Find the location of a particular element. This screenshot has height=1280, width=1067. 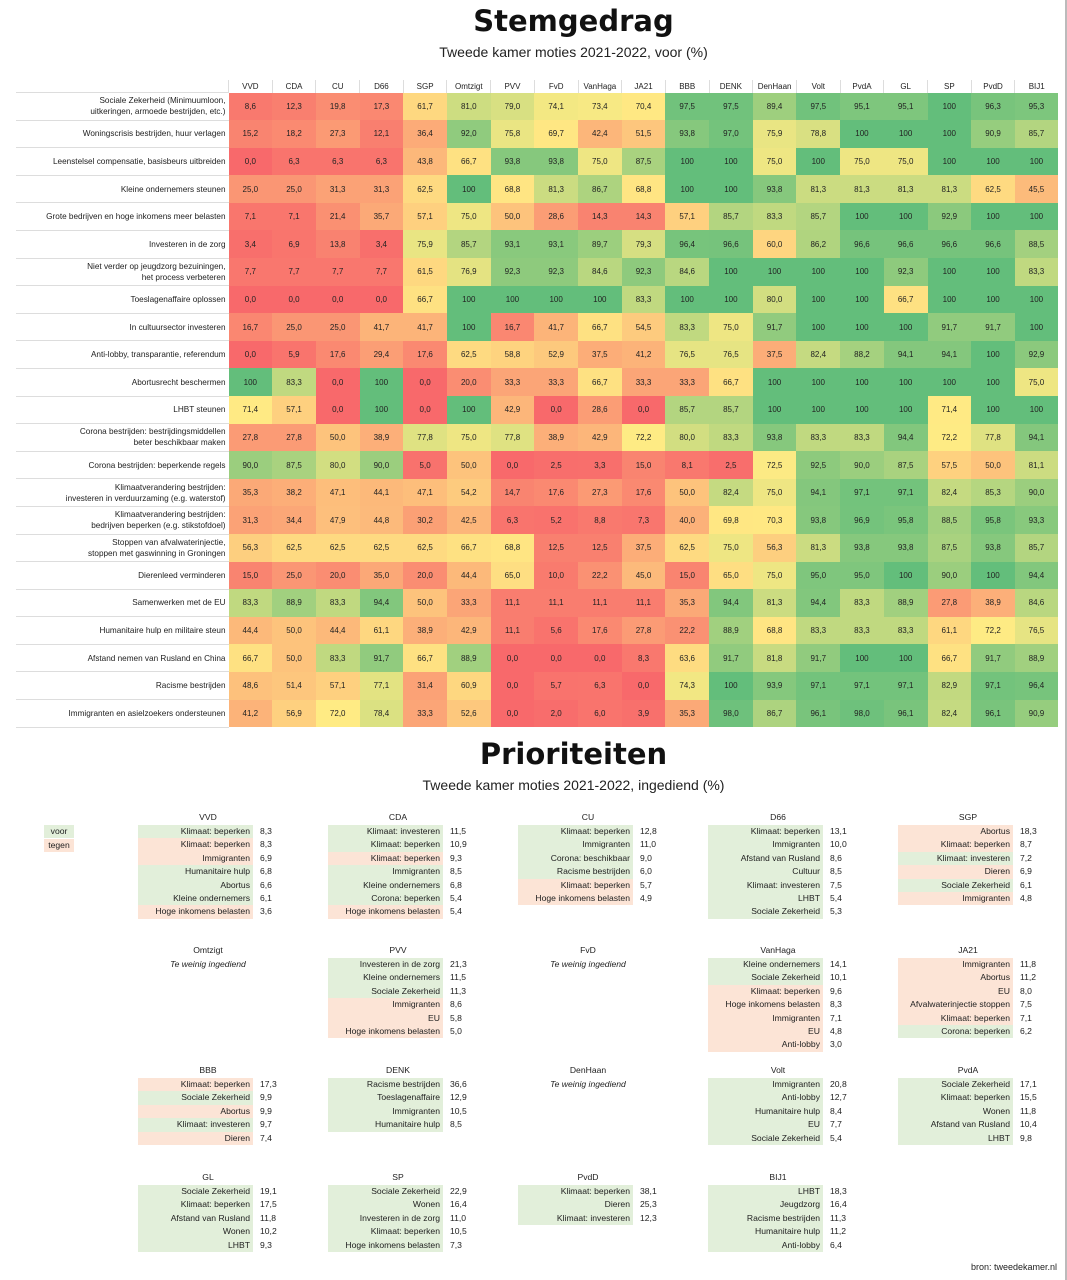

priority-value: 12,8 is located at coordinates (648, 831).